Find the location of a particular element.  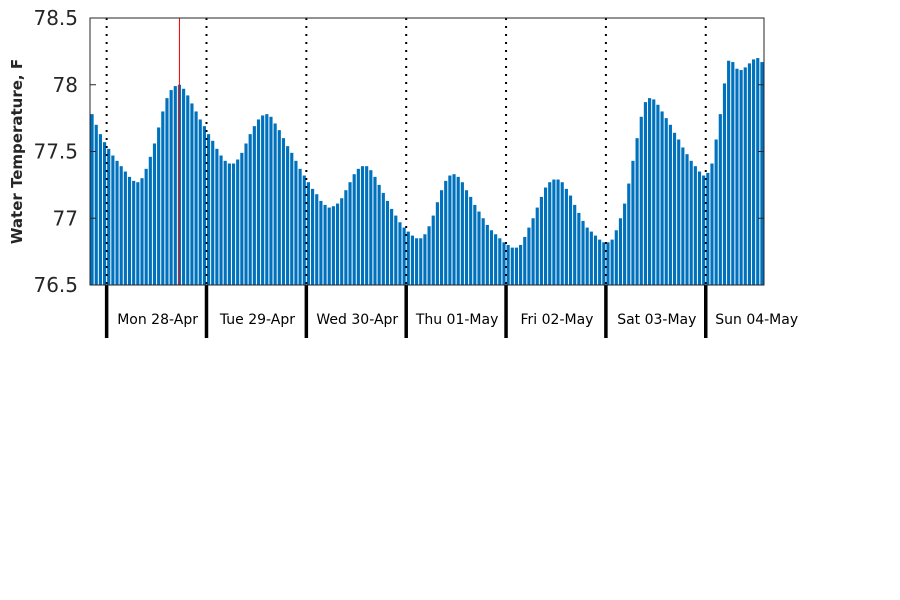

day-label: Fri 02-May is located at coordinates (557, 320).